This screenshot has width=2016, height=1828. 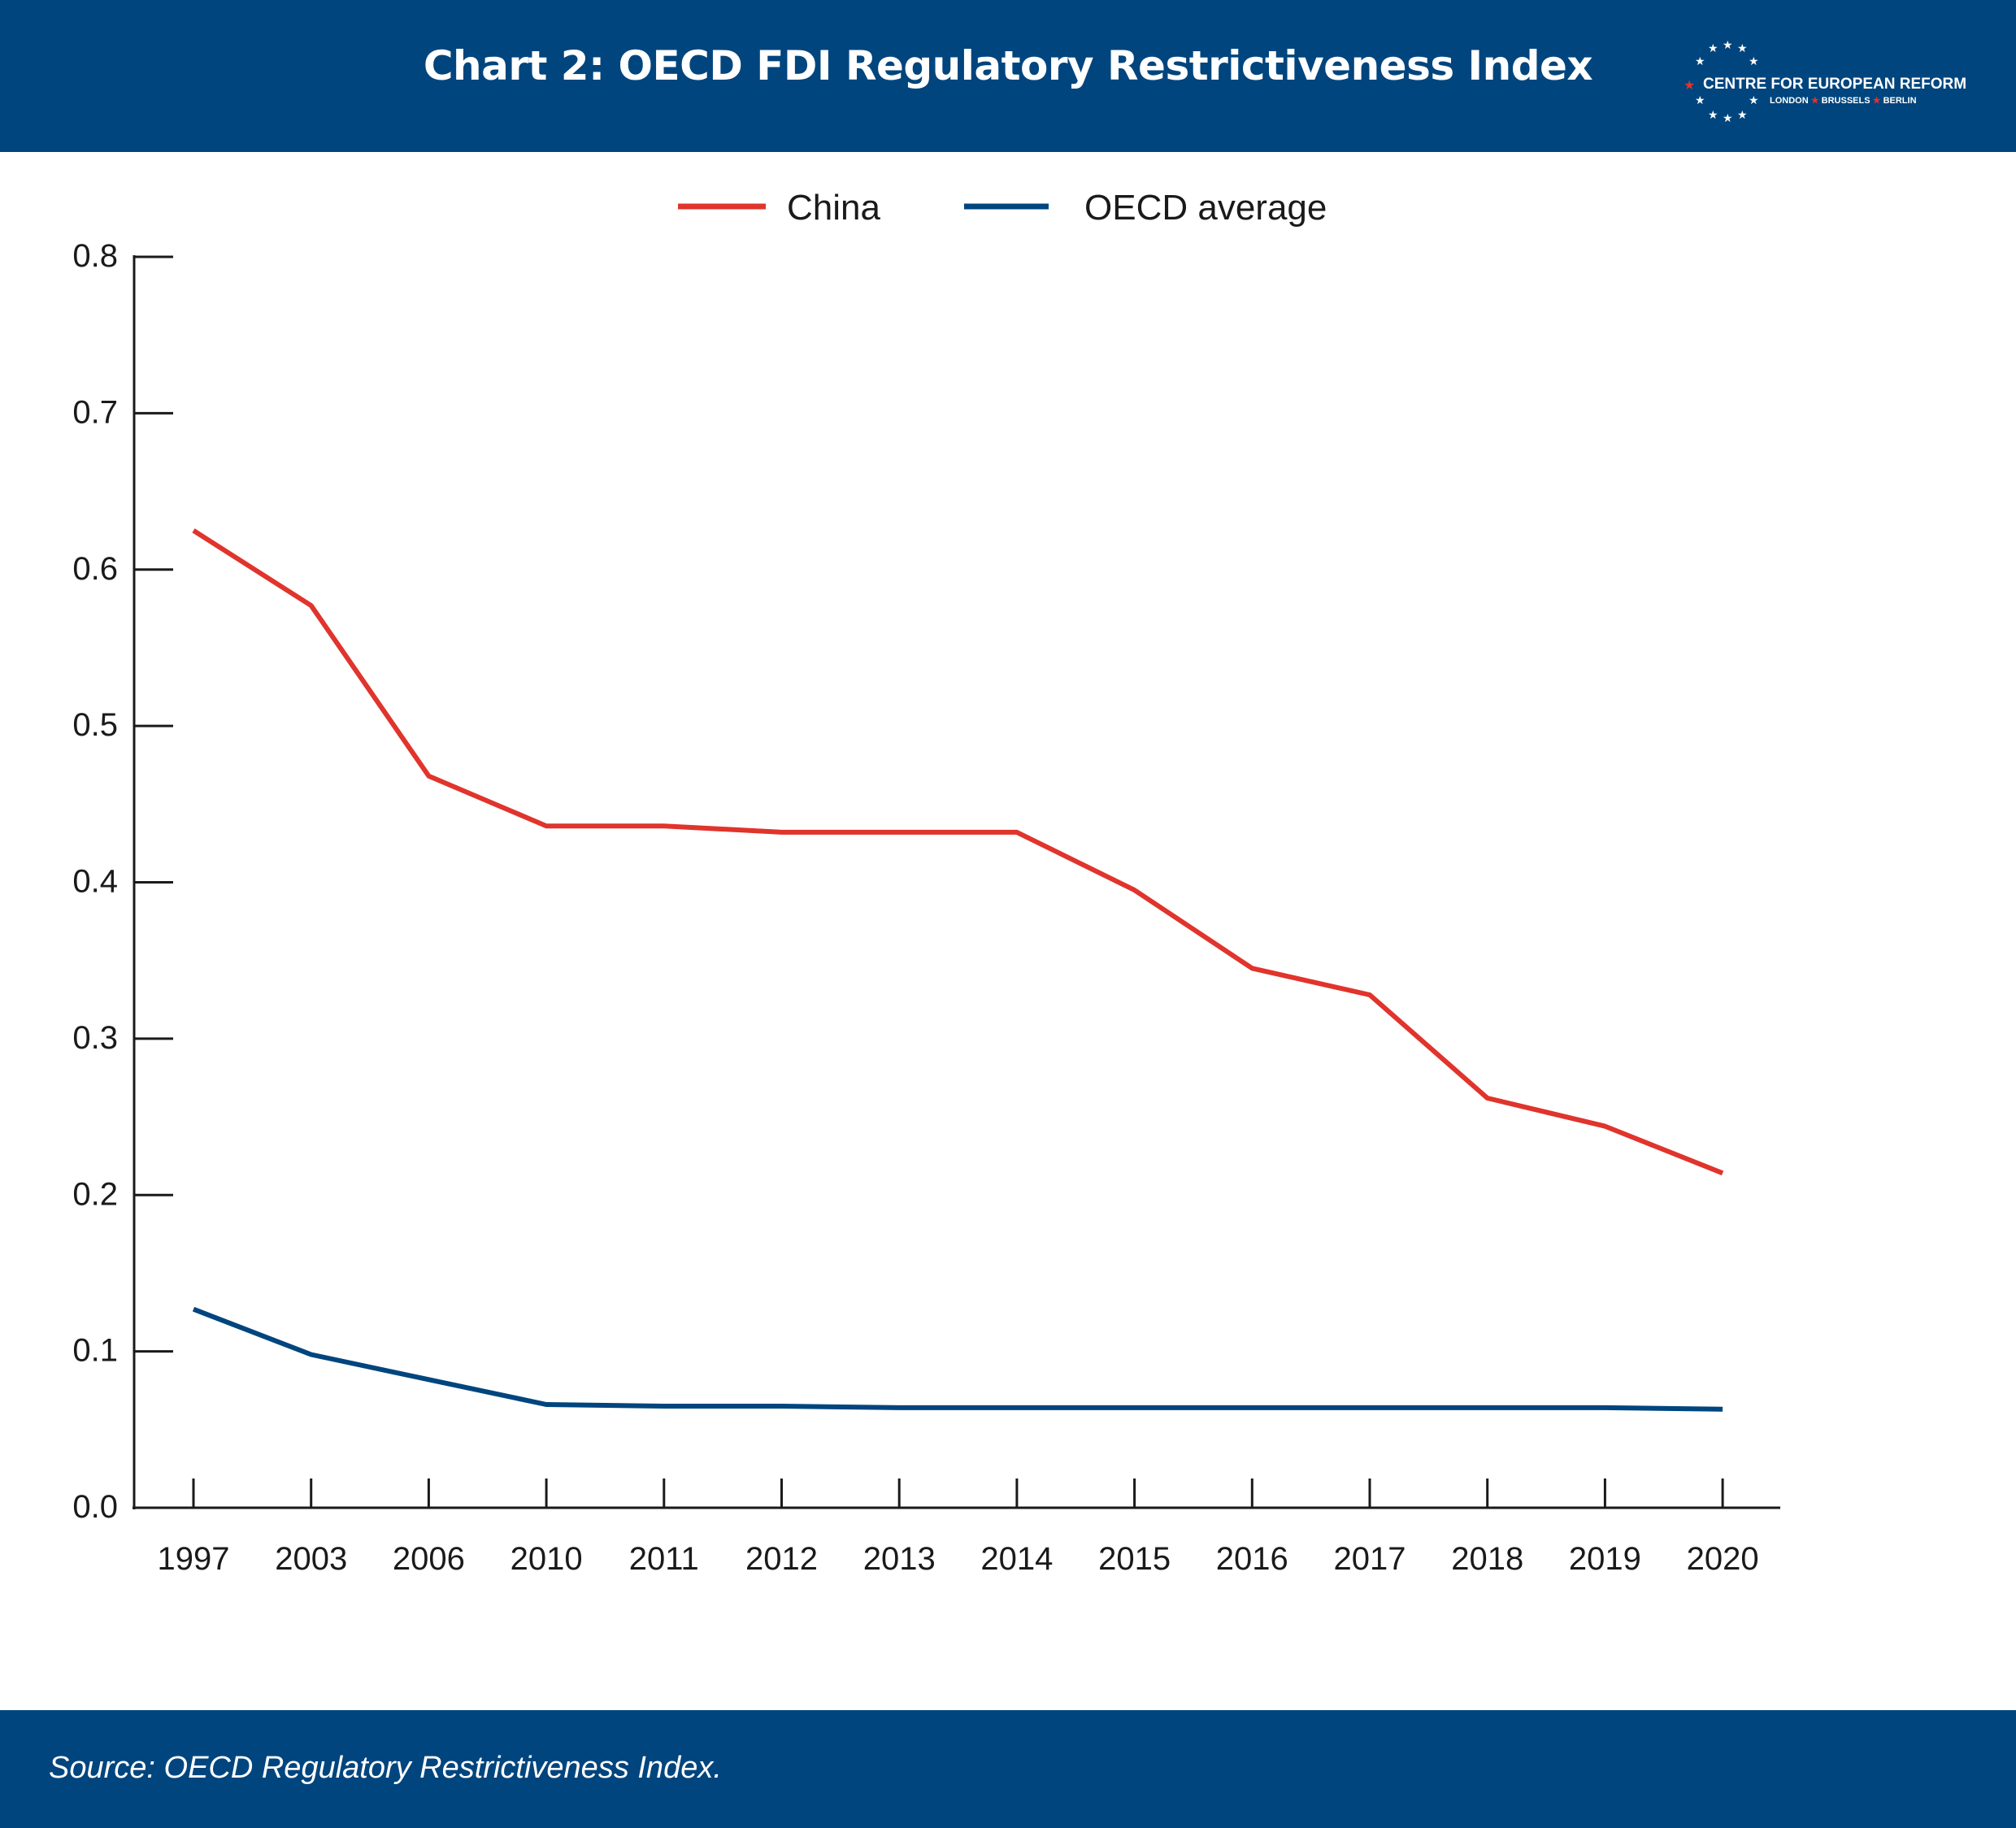 I want to click on eu-stars-icon: ★ ★ ★ ★ ★ ★ ★ ★ ★ ★ ★, so click(x=1721, y=83).